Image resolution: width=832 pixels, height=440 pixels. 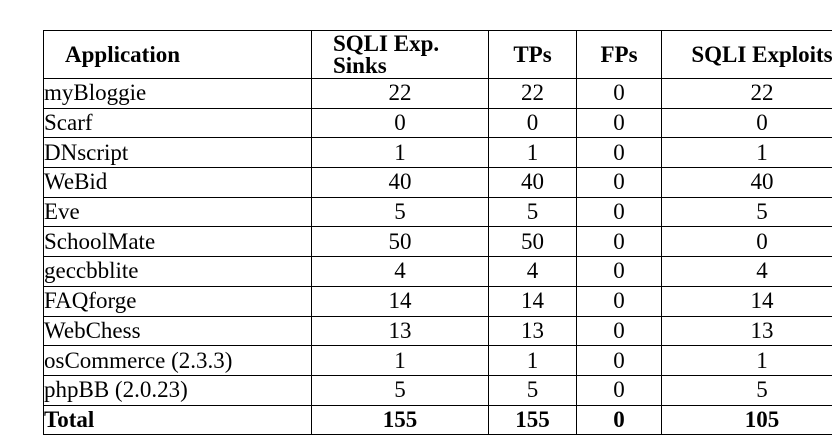 I want to click on table-row: Eve 5 5 0 5, so click(x=437, y=212).